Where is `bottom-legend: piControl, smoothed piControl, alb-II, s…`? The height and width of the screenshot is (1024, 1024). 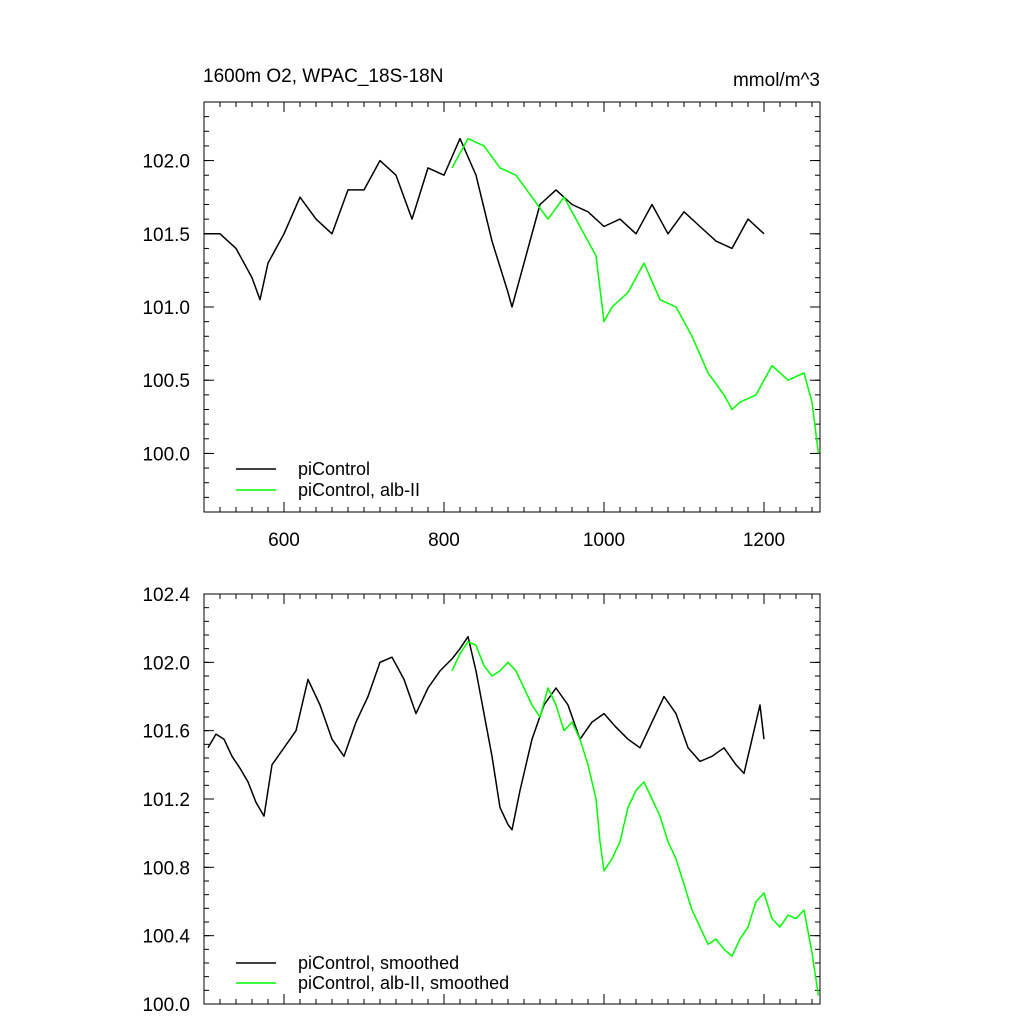
bottom-legend: piControl, smoothed piControl, alb-II, s… is located at coordinates (372, 973).